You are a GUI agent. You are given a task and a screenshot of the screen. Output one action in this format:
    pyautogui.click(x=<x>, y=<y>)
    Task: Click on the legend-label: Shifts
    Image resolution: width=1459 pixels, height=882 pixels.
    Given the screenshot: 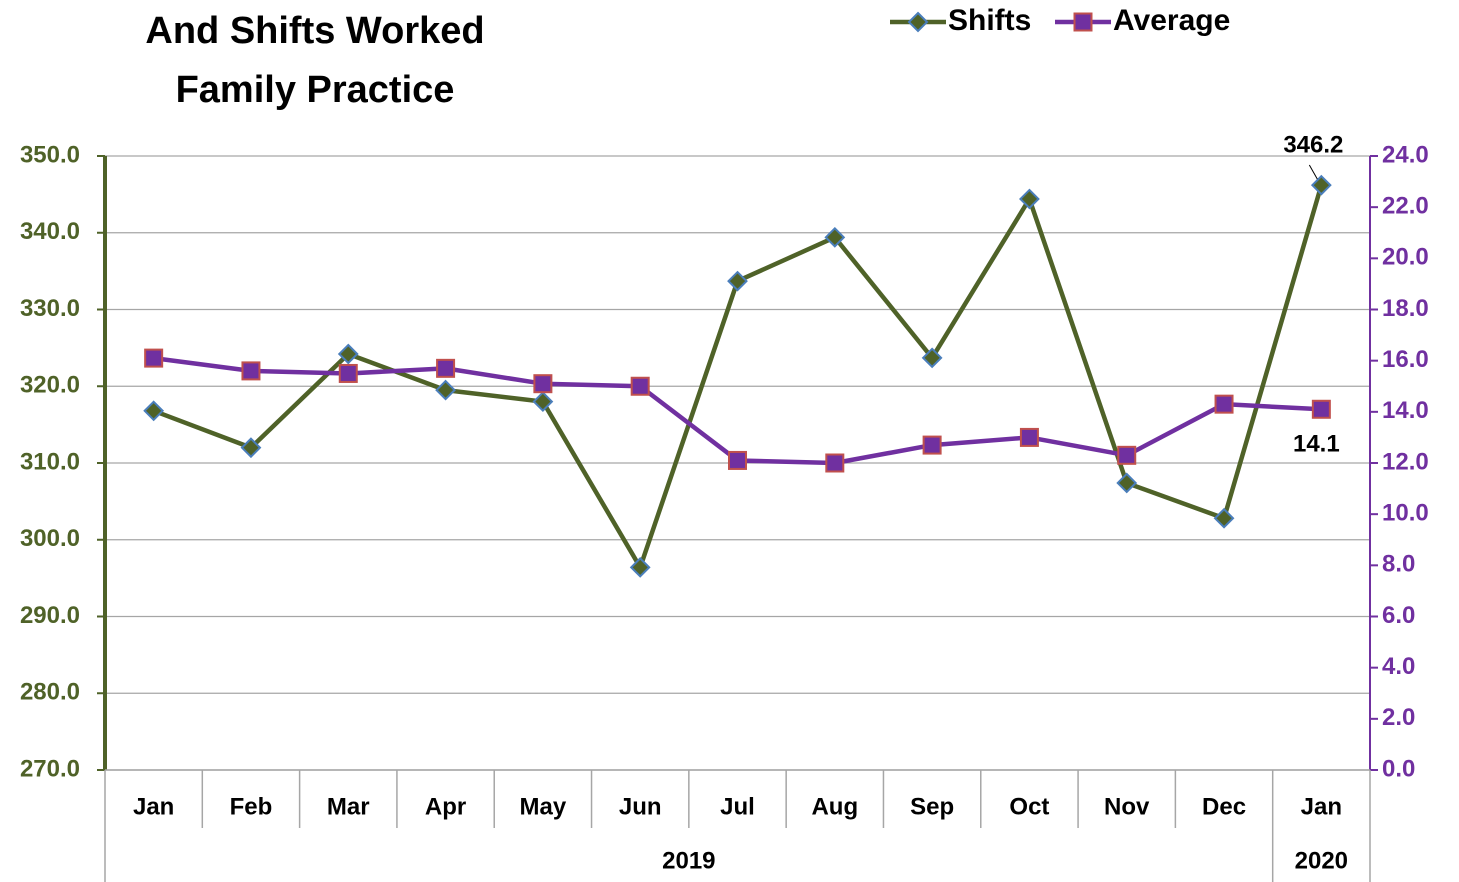 What is the action you would take?
    pyautogui.click(x=989, y=20)
    